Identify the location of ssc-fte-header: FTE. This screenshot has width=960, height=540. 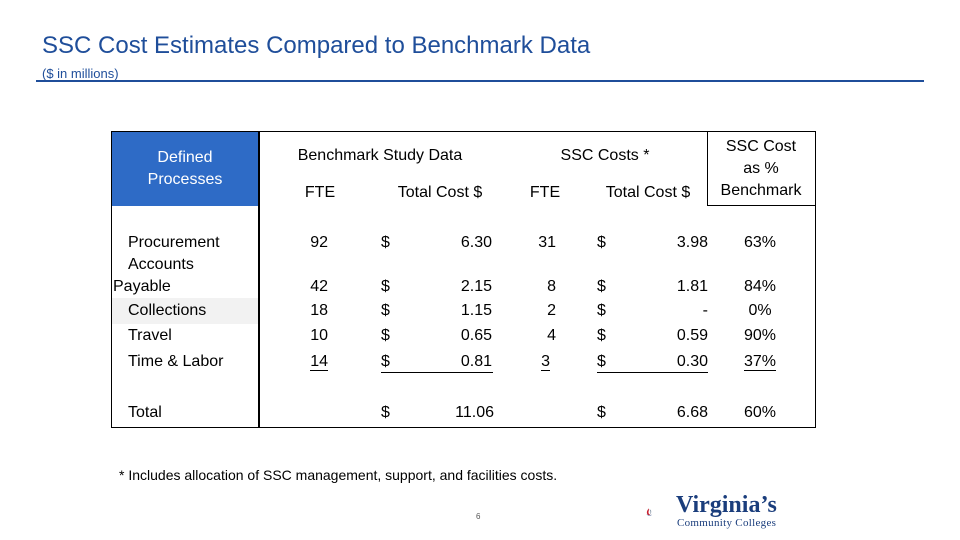
(545, 192).